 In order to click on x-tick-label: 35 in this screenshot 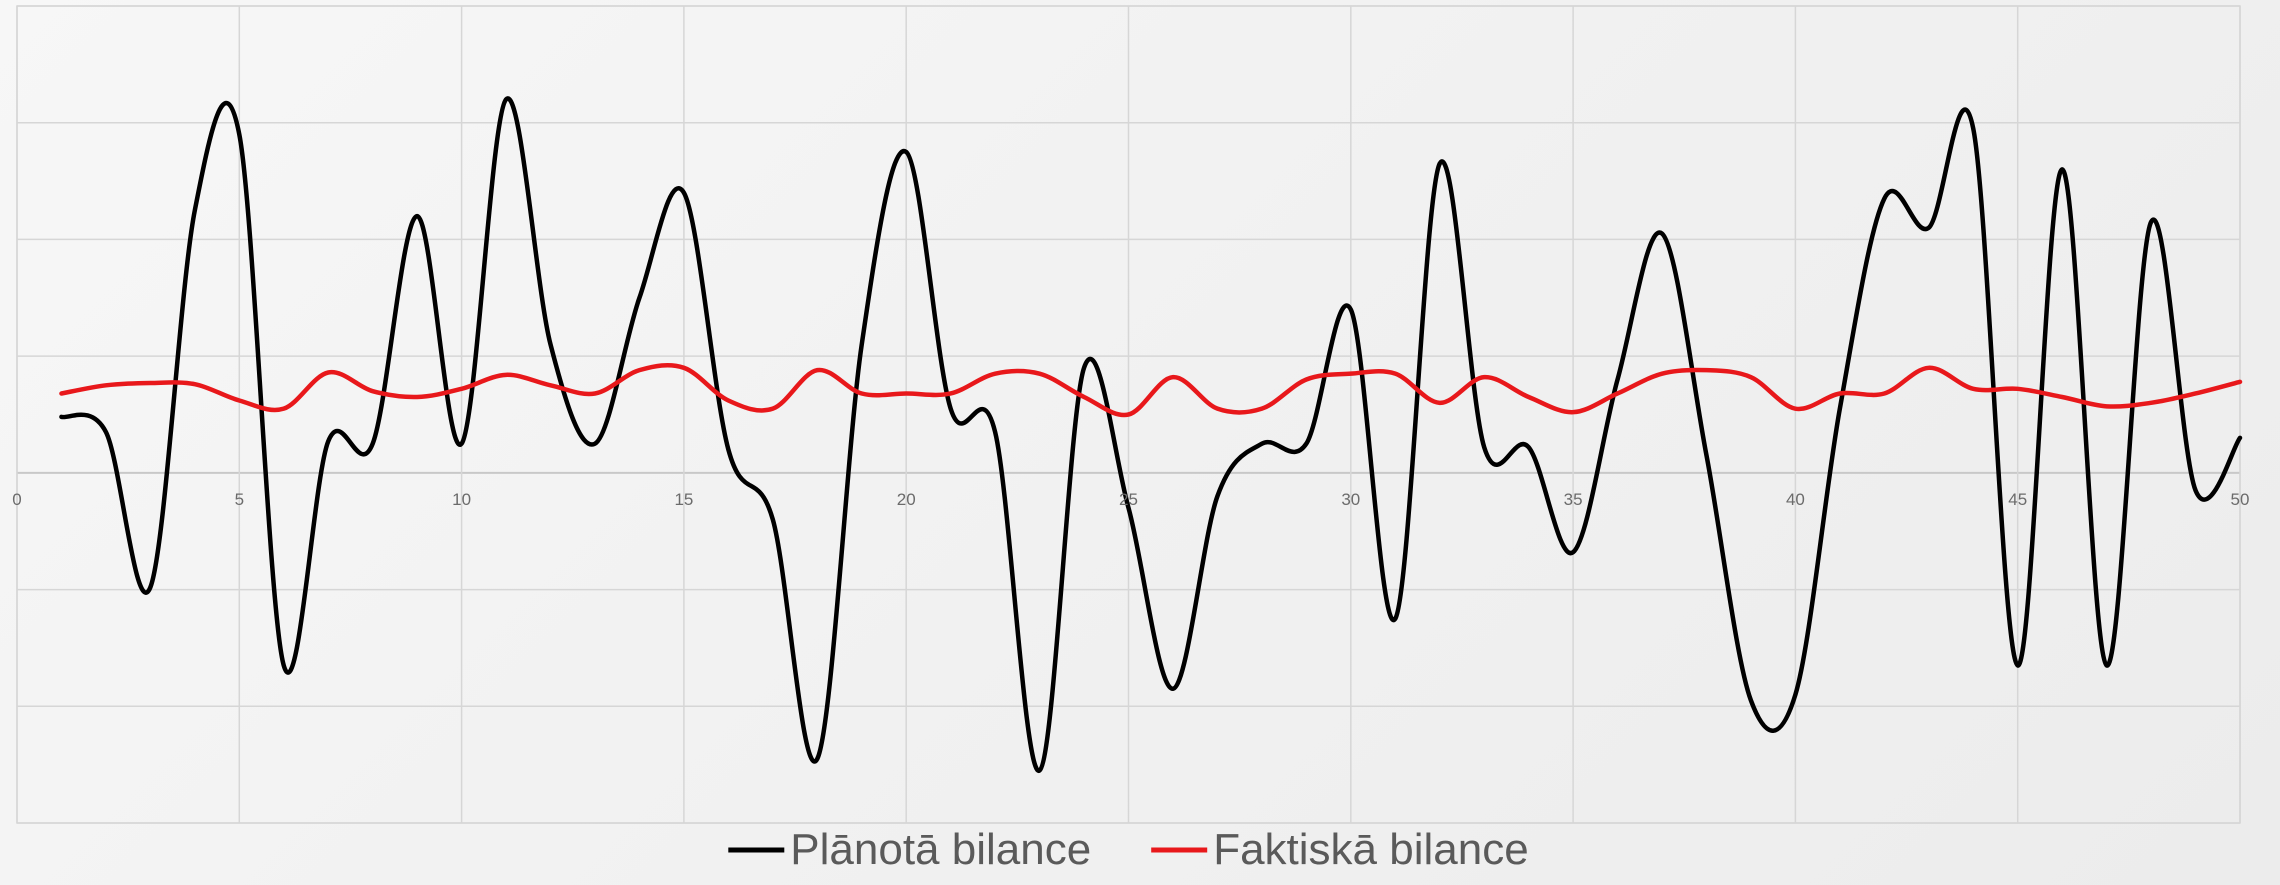, I will do `click(1573, 499)`.